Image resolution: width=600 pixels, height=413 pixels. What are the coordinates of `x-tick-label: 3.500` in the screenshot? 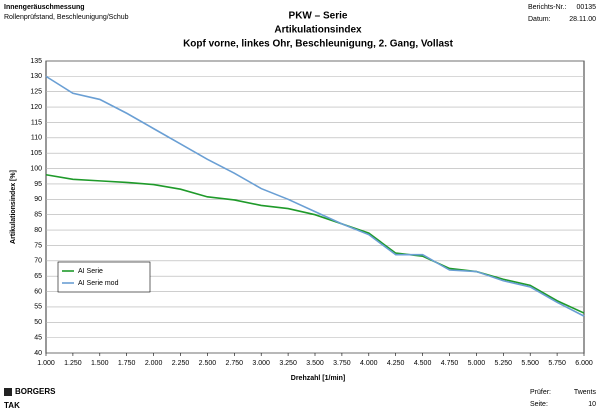 It's located at (315, 363).